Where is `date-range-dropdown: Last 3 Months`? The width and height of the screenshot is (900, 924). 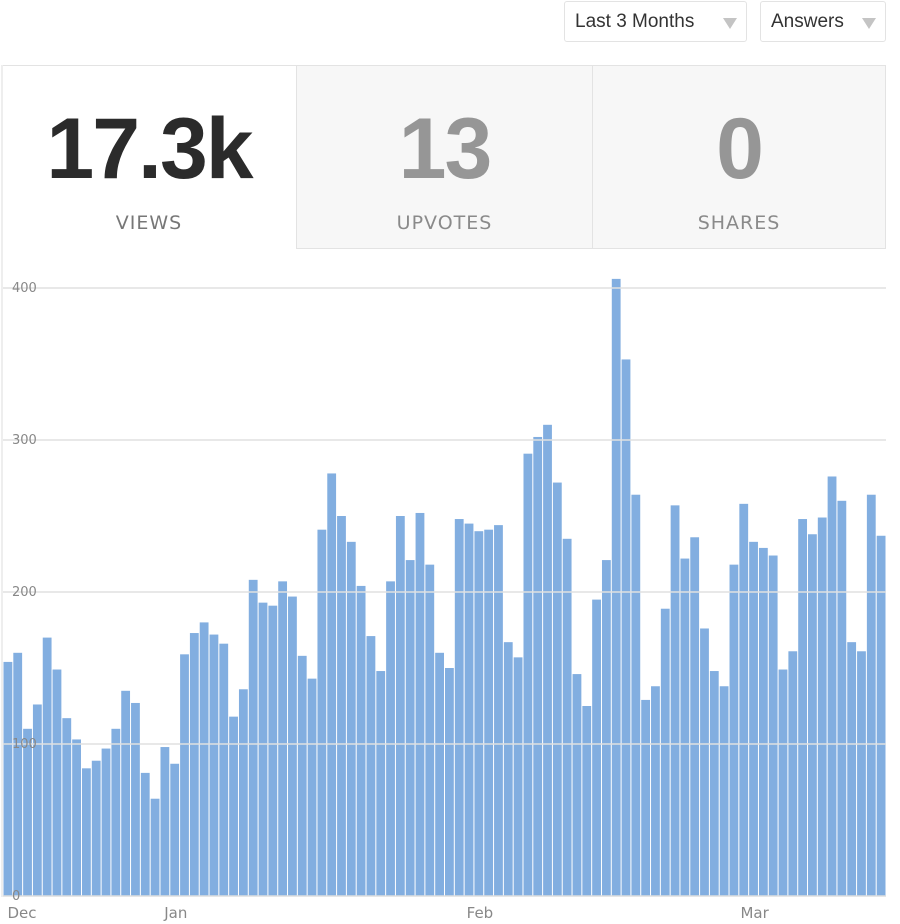 date-range-dropdown: Last 3 Months is located at coordinates (655, 21).